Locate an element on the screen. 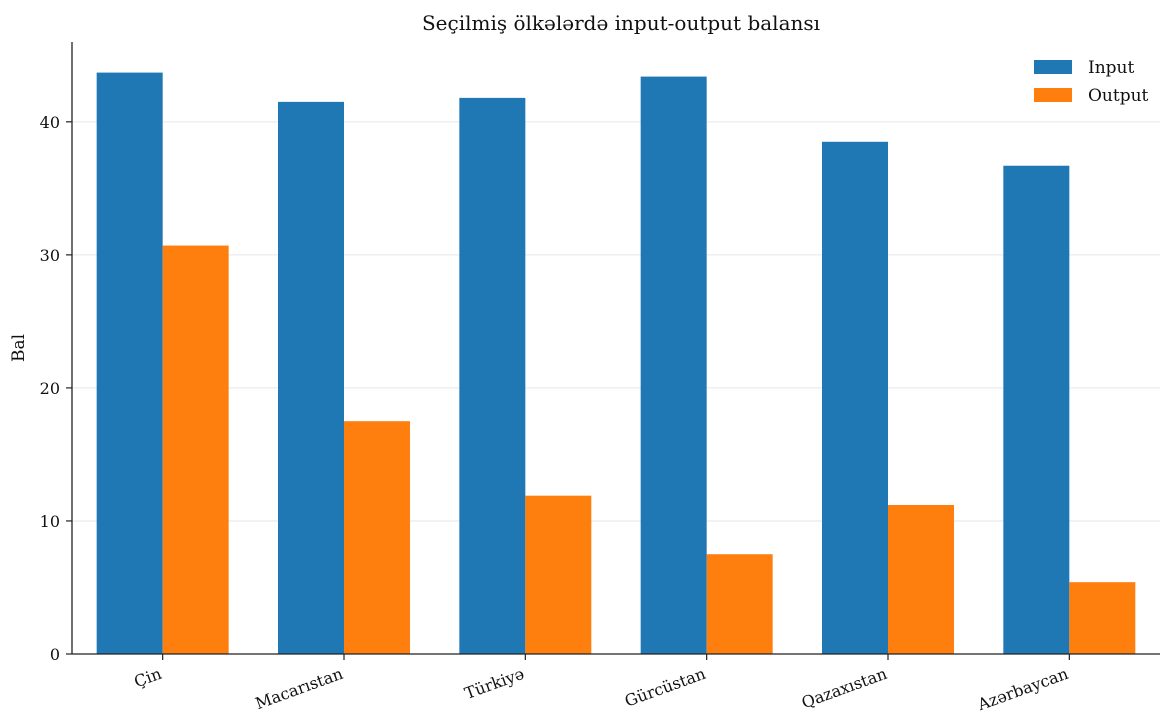  x-tick-label: Qazaxıstan is located at coordinates (844, 688).